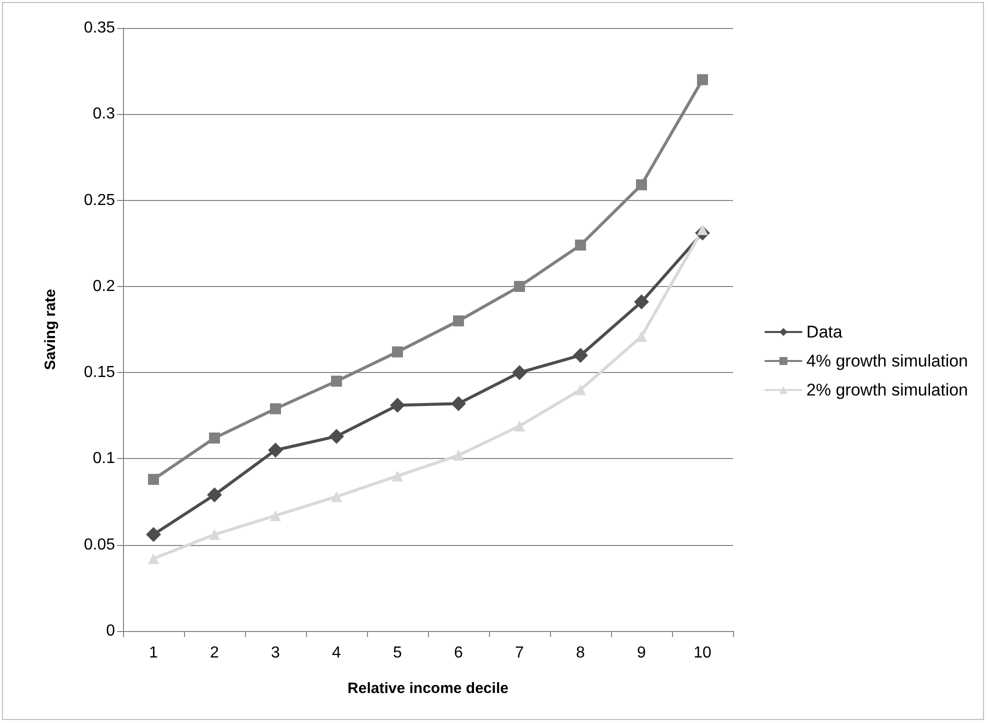 The image size is (988, 723). Describe the element at coordinates (104, 459) in the screenshot. I see `y-tick-label: 0.1` at that location.